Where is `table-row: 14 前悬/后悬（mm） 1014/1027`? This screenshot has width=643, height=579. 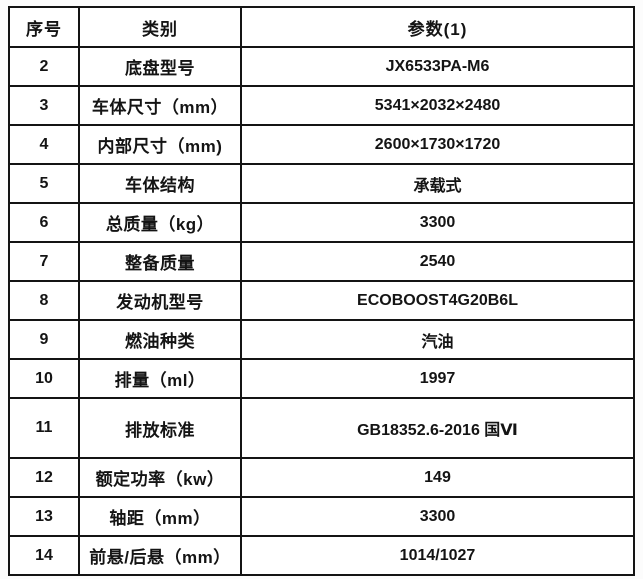
table-row: 14 前悬/后悬（mm） 1014/1027 is located at coordinates (321, 555).